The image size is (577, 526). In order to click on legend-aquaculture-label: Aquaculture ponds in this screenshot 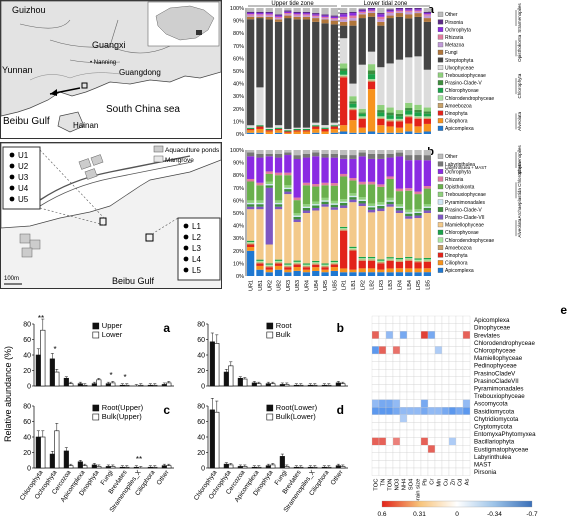, I will do `click(192, 150)`.